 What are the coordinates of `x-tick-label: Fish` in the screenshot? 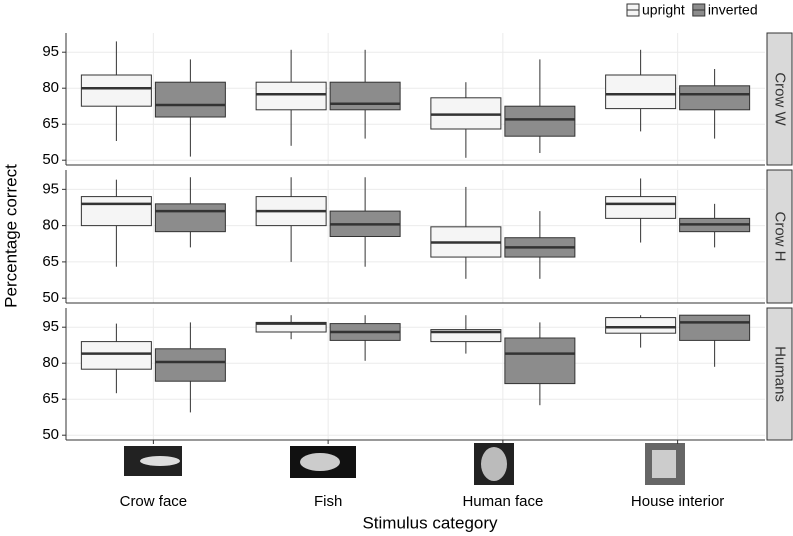 It's located at (328, 501).